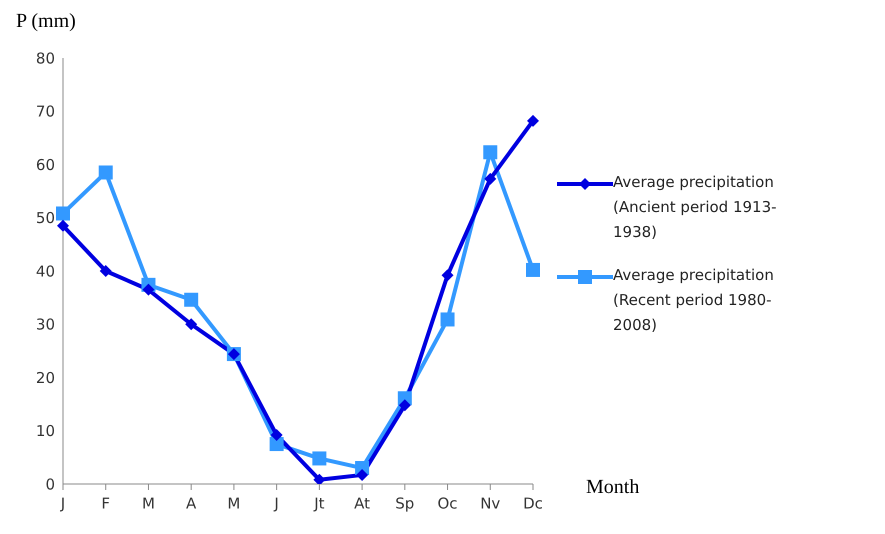 The height and width of the screenshot is (534, 885). Describe the element at coordinates (448, 503) in the screenshot. I see `x-tick-label: Oc` at that location.